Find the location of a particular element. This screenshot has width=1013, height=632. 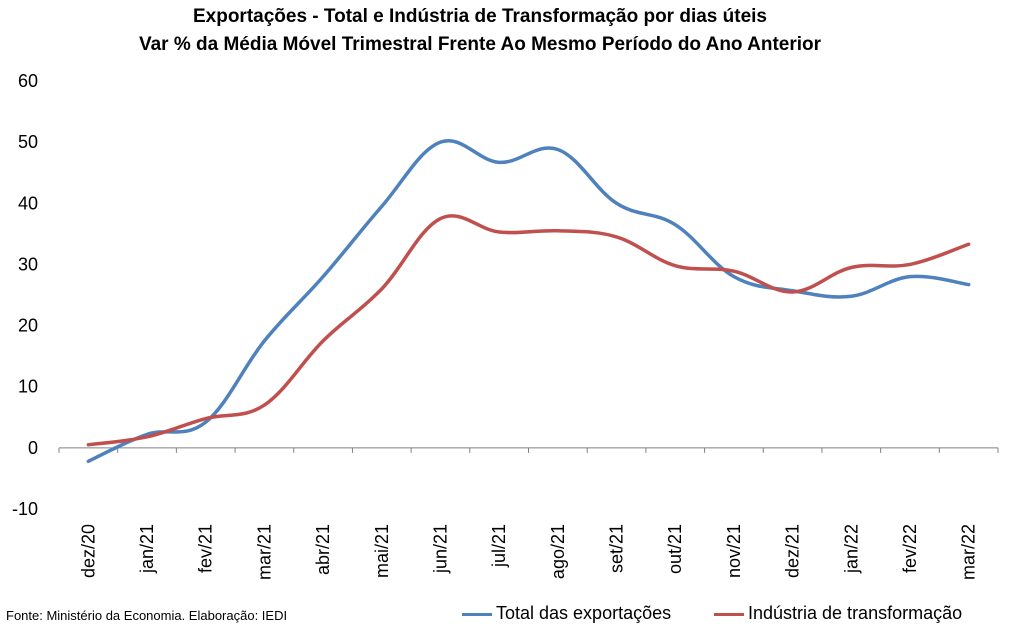

x-tick-label: mar/21 is located at coordinates (264, 552).